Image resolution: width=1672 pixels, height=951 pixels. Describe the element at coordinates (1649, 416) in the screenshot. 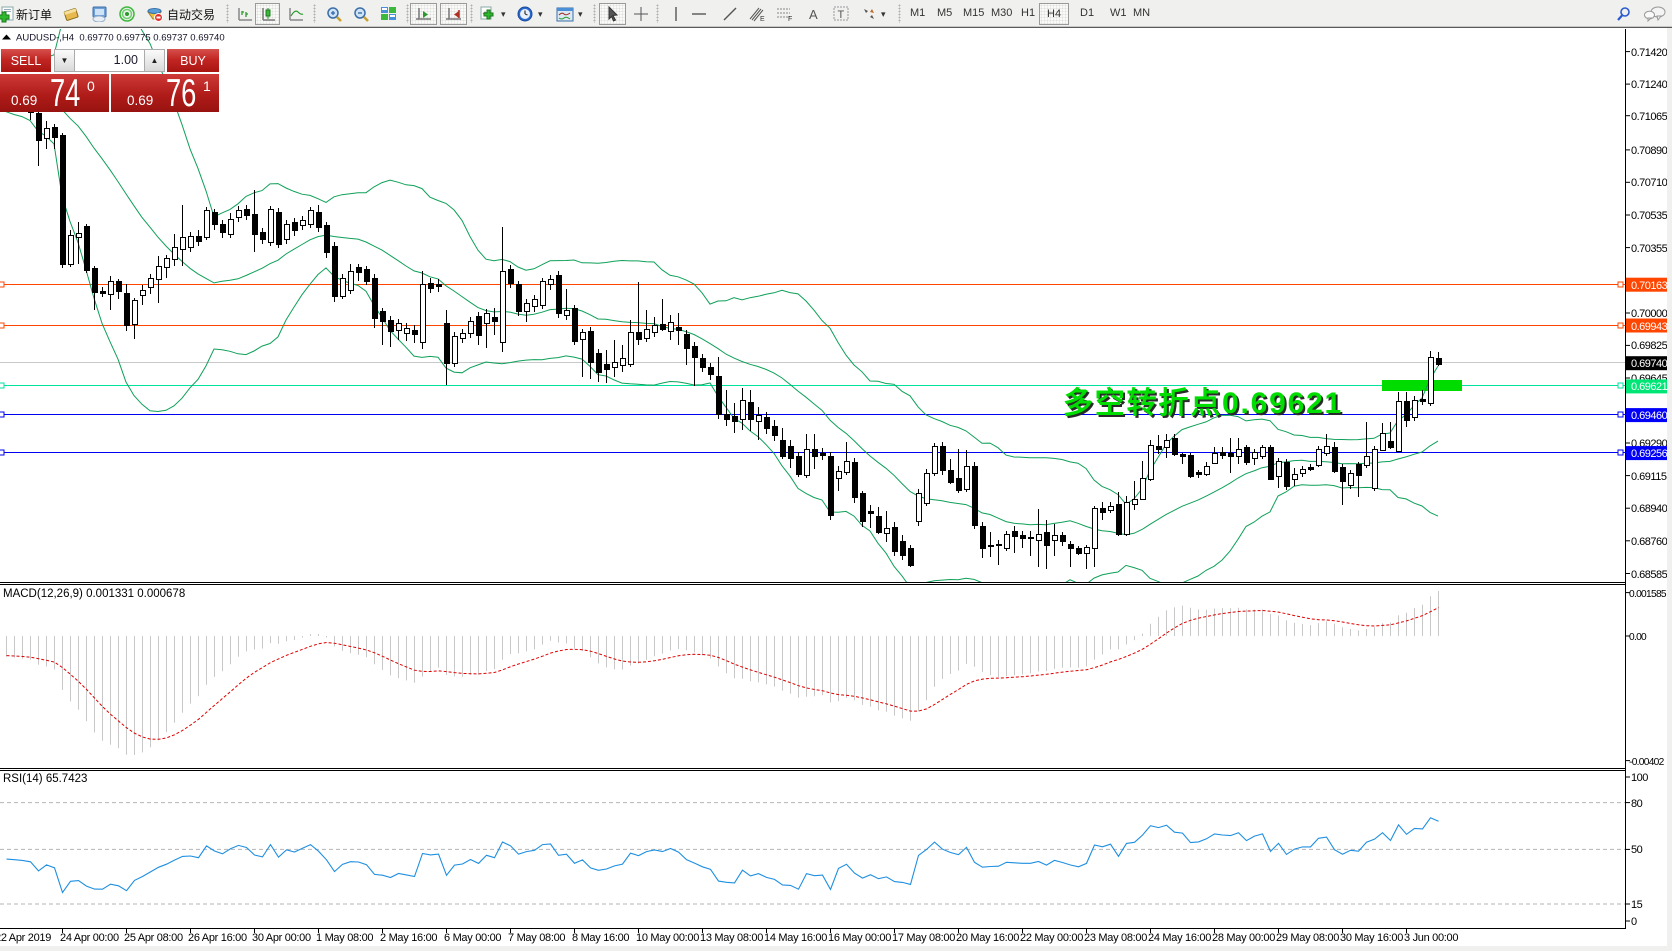

I see `svg-text: 0.69460` at that location.